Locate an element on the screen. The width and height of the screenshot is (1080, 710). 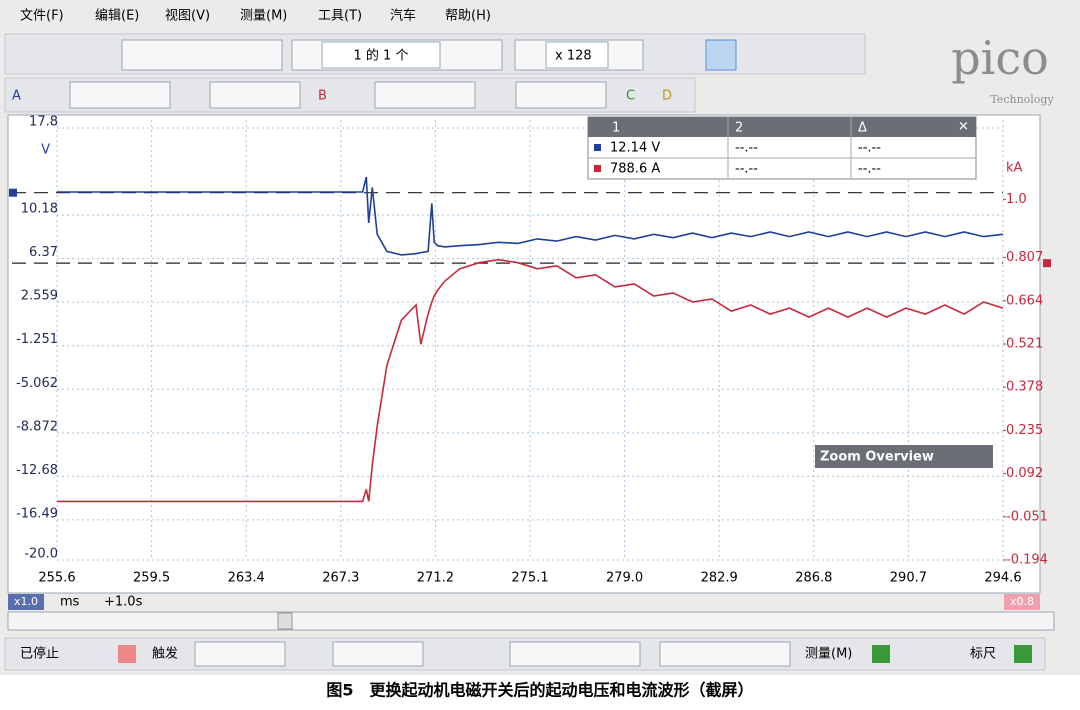
y-tick-label: -1.251 is located at coordinates (37, 339).